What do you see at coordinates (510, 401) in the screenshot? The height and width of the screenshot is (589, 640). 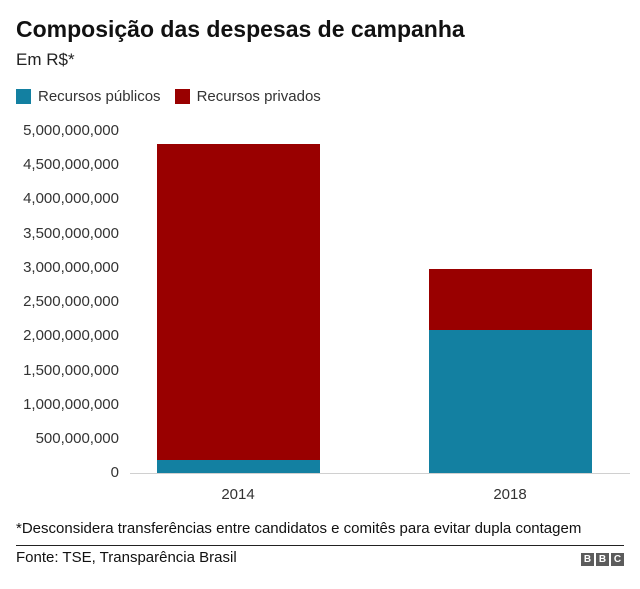 I see `bar-2018-public` at bounding box center [510, 401].